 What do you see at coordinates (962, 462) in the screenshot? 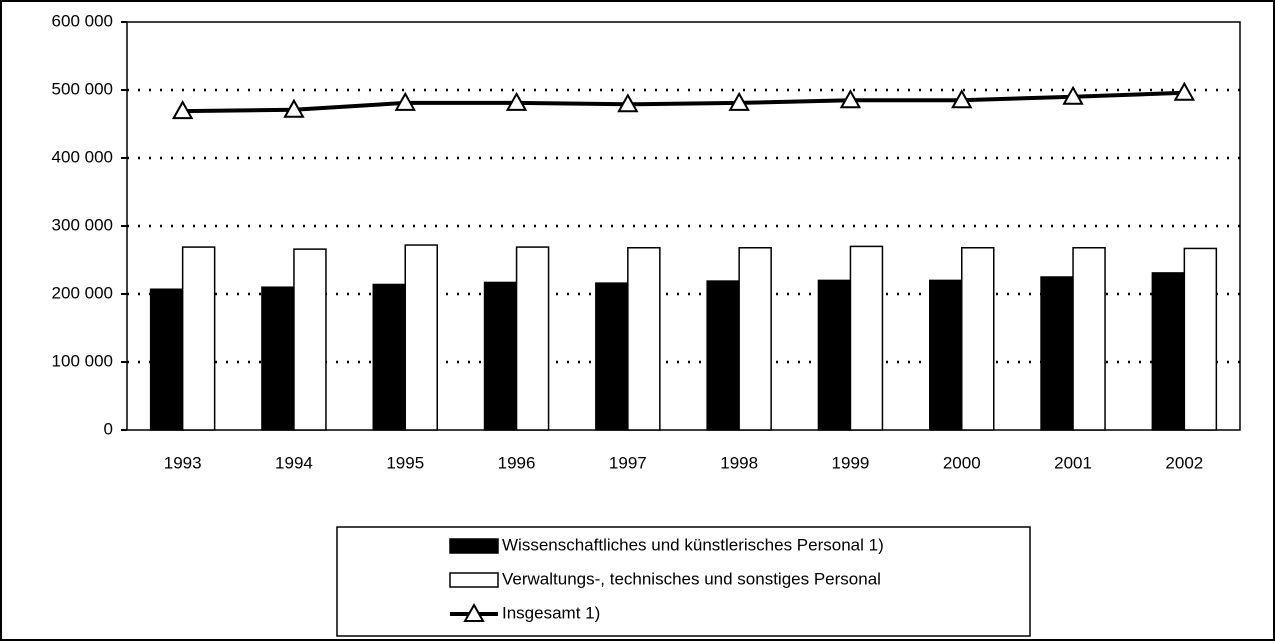
I see `x-tick-label: 2000` at bounding box center [962, 462].